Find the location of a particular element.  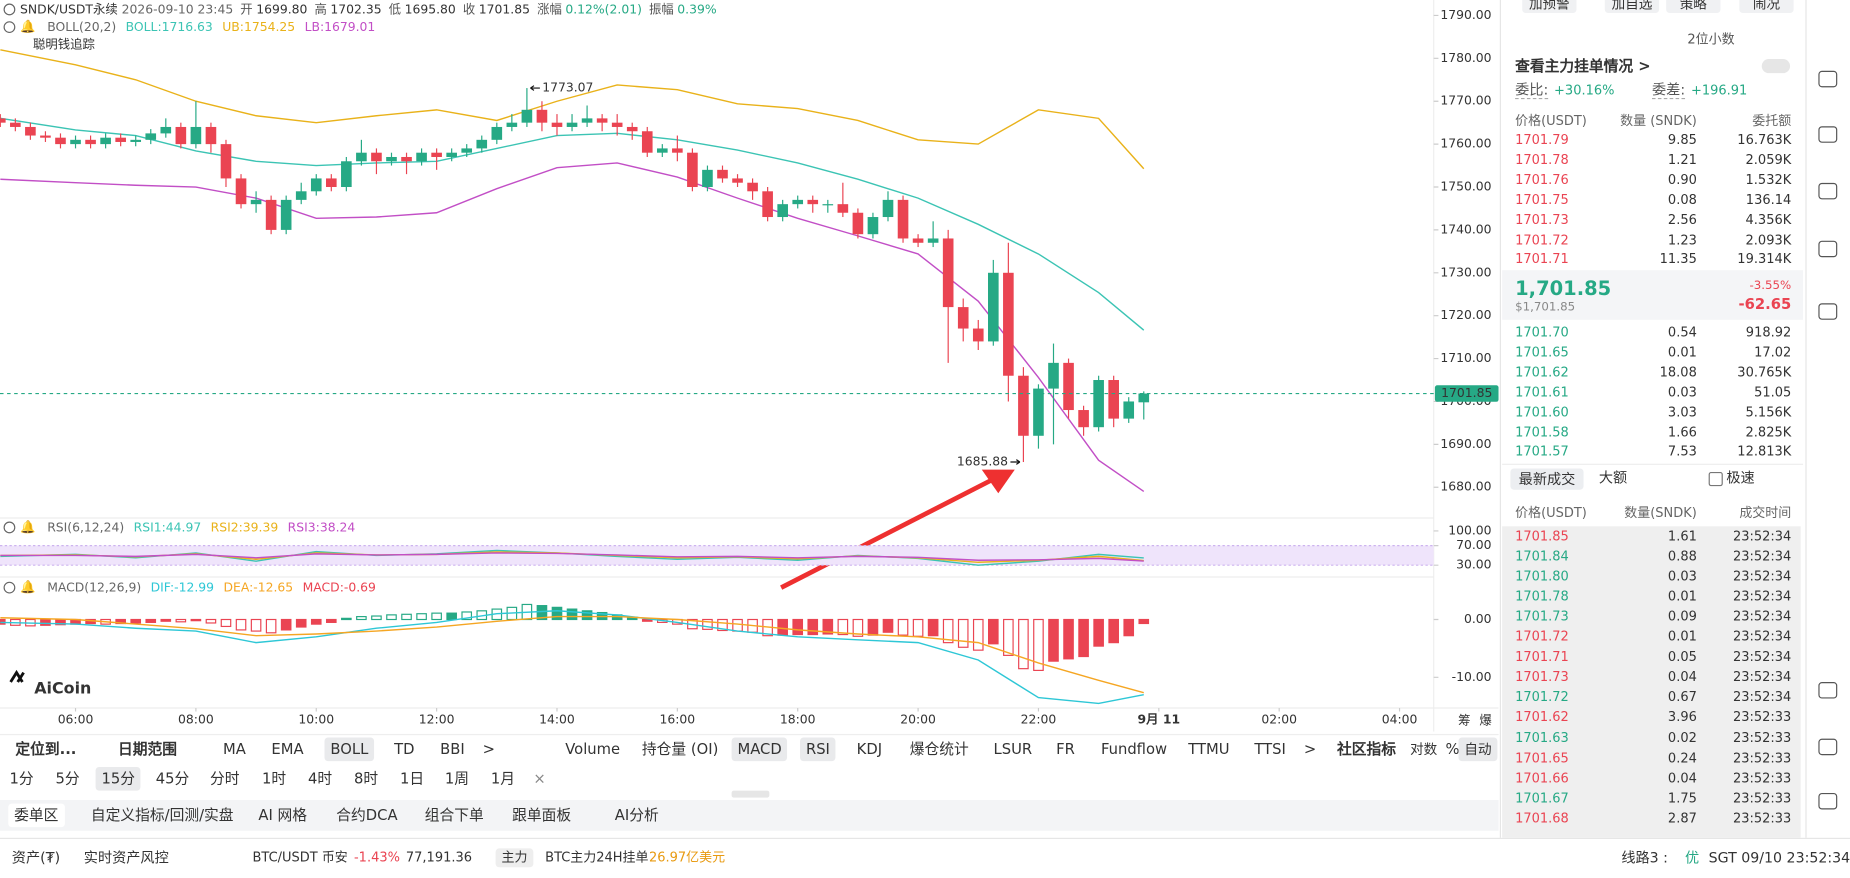

trade-price: 1701.85 is located at coordinates (1542, 536).